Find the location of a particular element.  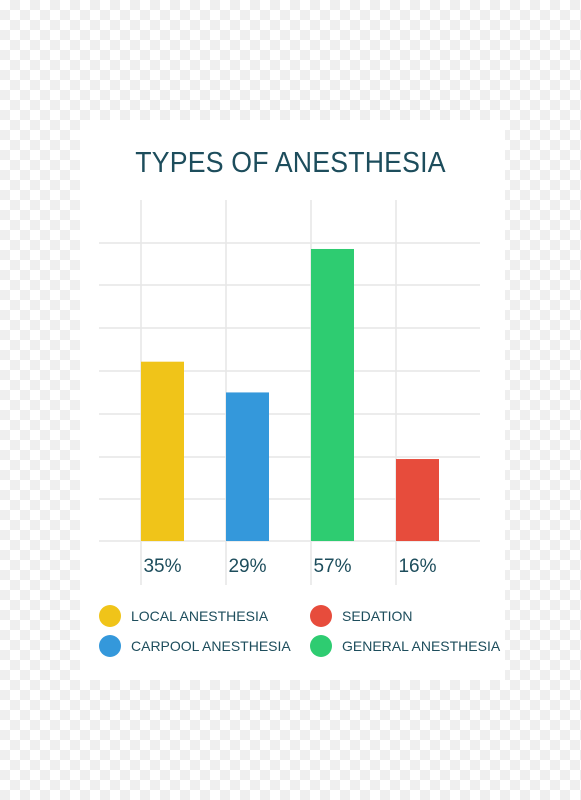

bar-sedation is located at coordinates (417, 500).